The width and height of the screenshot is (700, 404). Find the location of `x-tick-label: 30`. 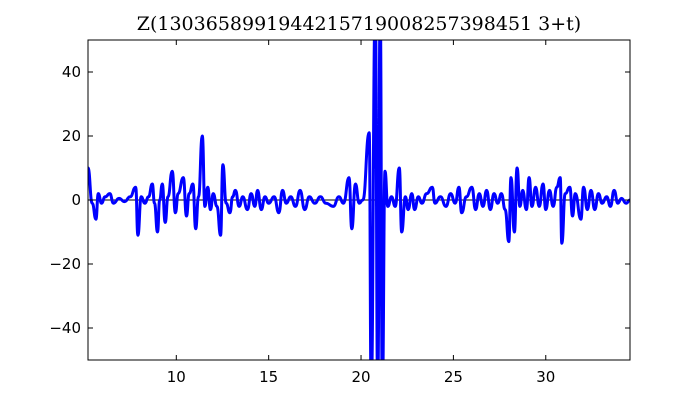

x-tick-label: 30 is located at coordinates (545, 377).